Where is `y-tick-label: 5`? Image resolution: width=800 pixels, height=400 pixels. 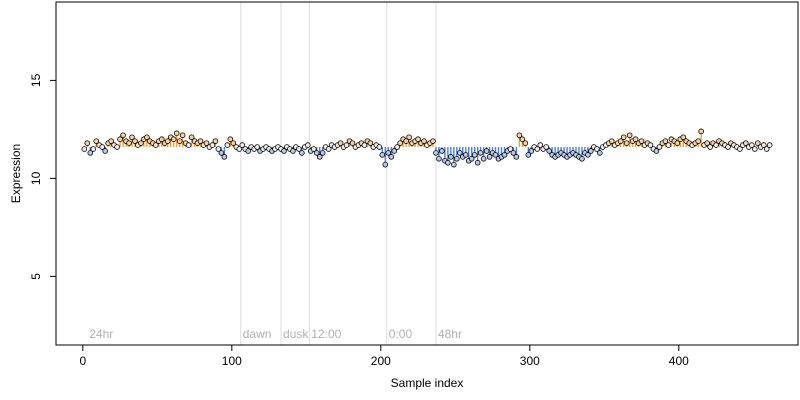 y-tick-label: 5 is located at coordinates (36, 276).